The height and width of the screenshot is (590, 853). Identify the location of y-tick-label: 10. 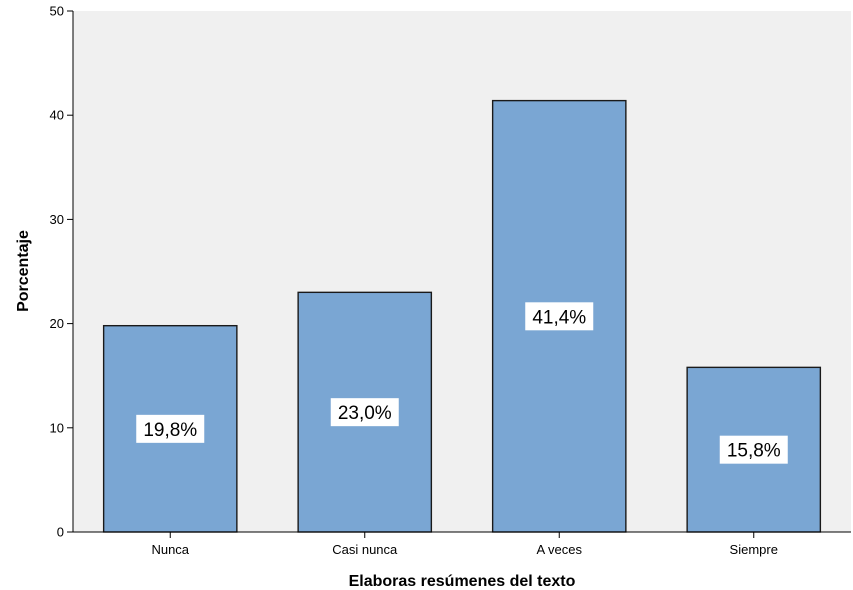
(57, 427).